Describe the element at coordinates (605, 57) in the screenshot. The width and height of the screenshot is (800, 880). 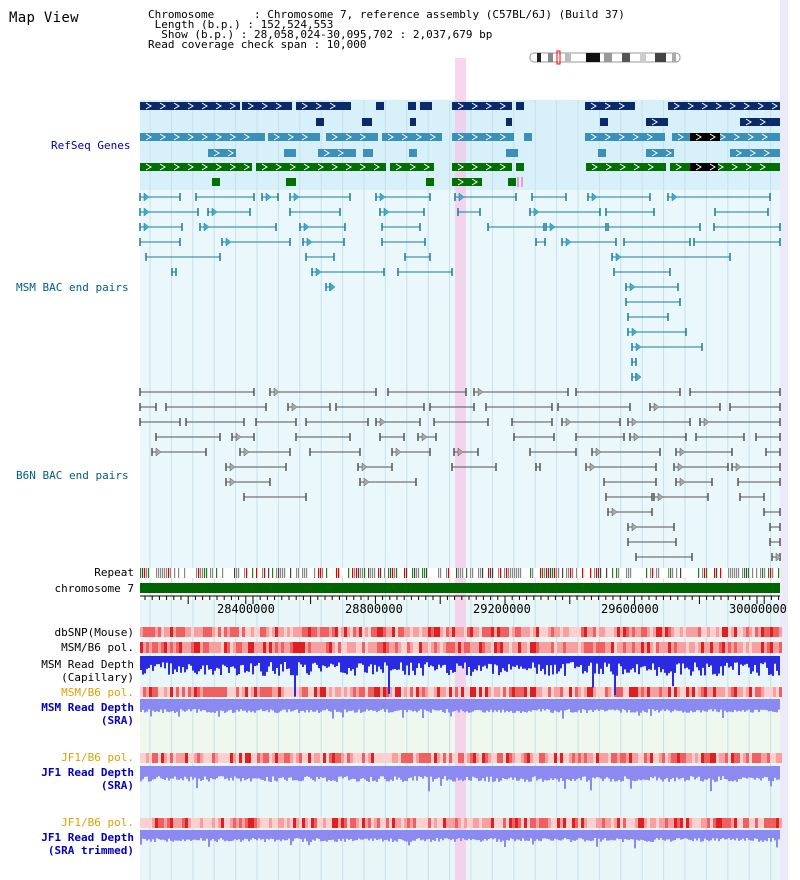
I see `chromosome-ideogram` at that location.